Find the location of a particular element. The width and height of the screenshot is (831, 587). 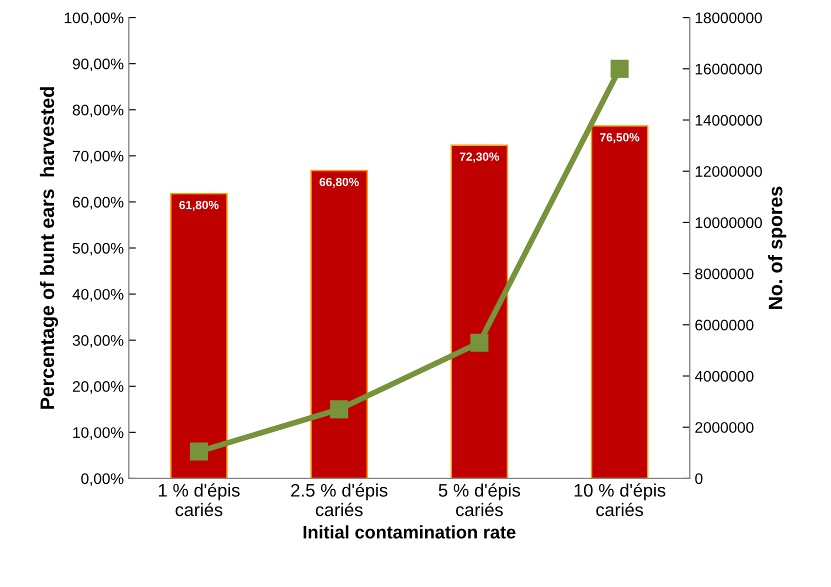

y2-tick-label: 8000000 is located at coordinates (724, 274).